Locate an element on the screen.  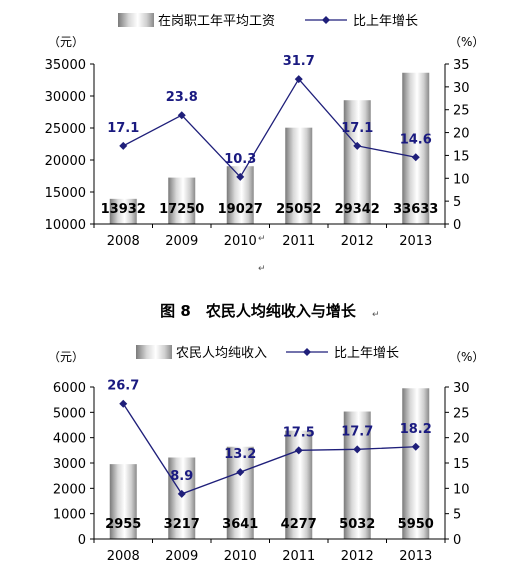
left-tick-label: 6000 is located at coordinates (69, 388).